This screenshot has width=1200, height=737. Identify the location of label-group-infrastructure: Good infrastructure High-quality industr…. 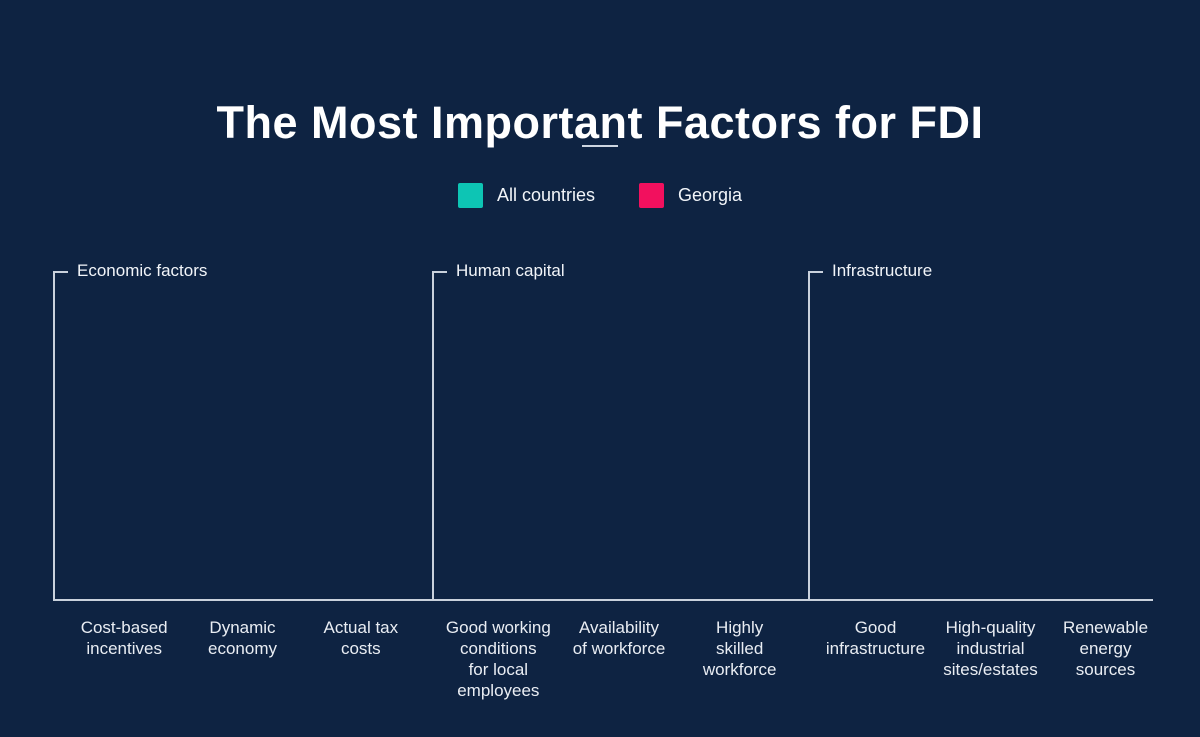
(990, 648).